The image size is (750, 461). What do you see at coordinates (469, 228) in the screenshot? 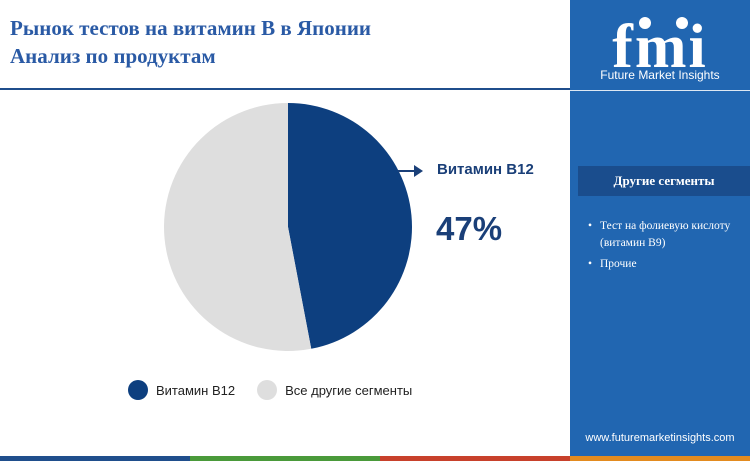
I see `callout-value: 47%` at bounding box center [469, 228].